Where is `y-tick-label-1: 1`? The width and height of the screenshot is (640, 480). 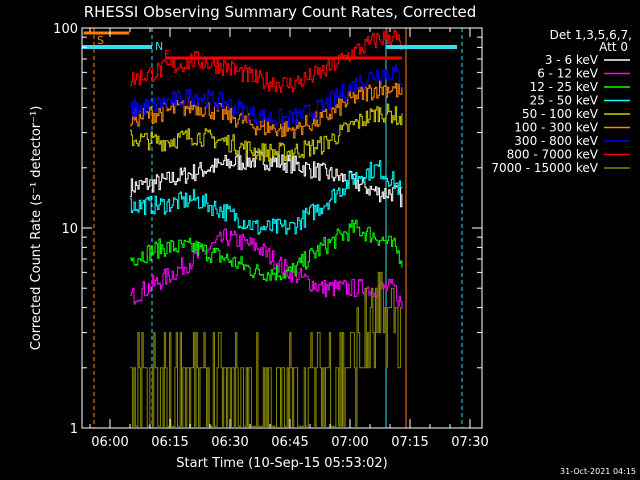 y-tick-label-1: 1 is located at coordinates (74, 429).